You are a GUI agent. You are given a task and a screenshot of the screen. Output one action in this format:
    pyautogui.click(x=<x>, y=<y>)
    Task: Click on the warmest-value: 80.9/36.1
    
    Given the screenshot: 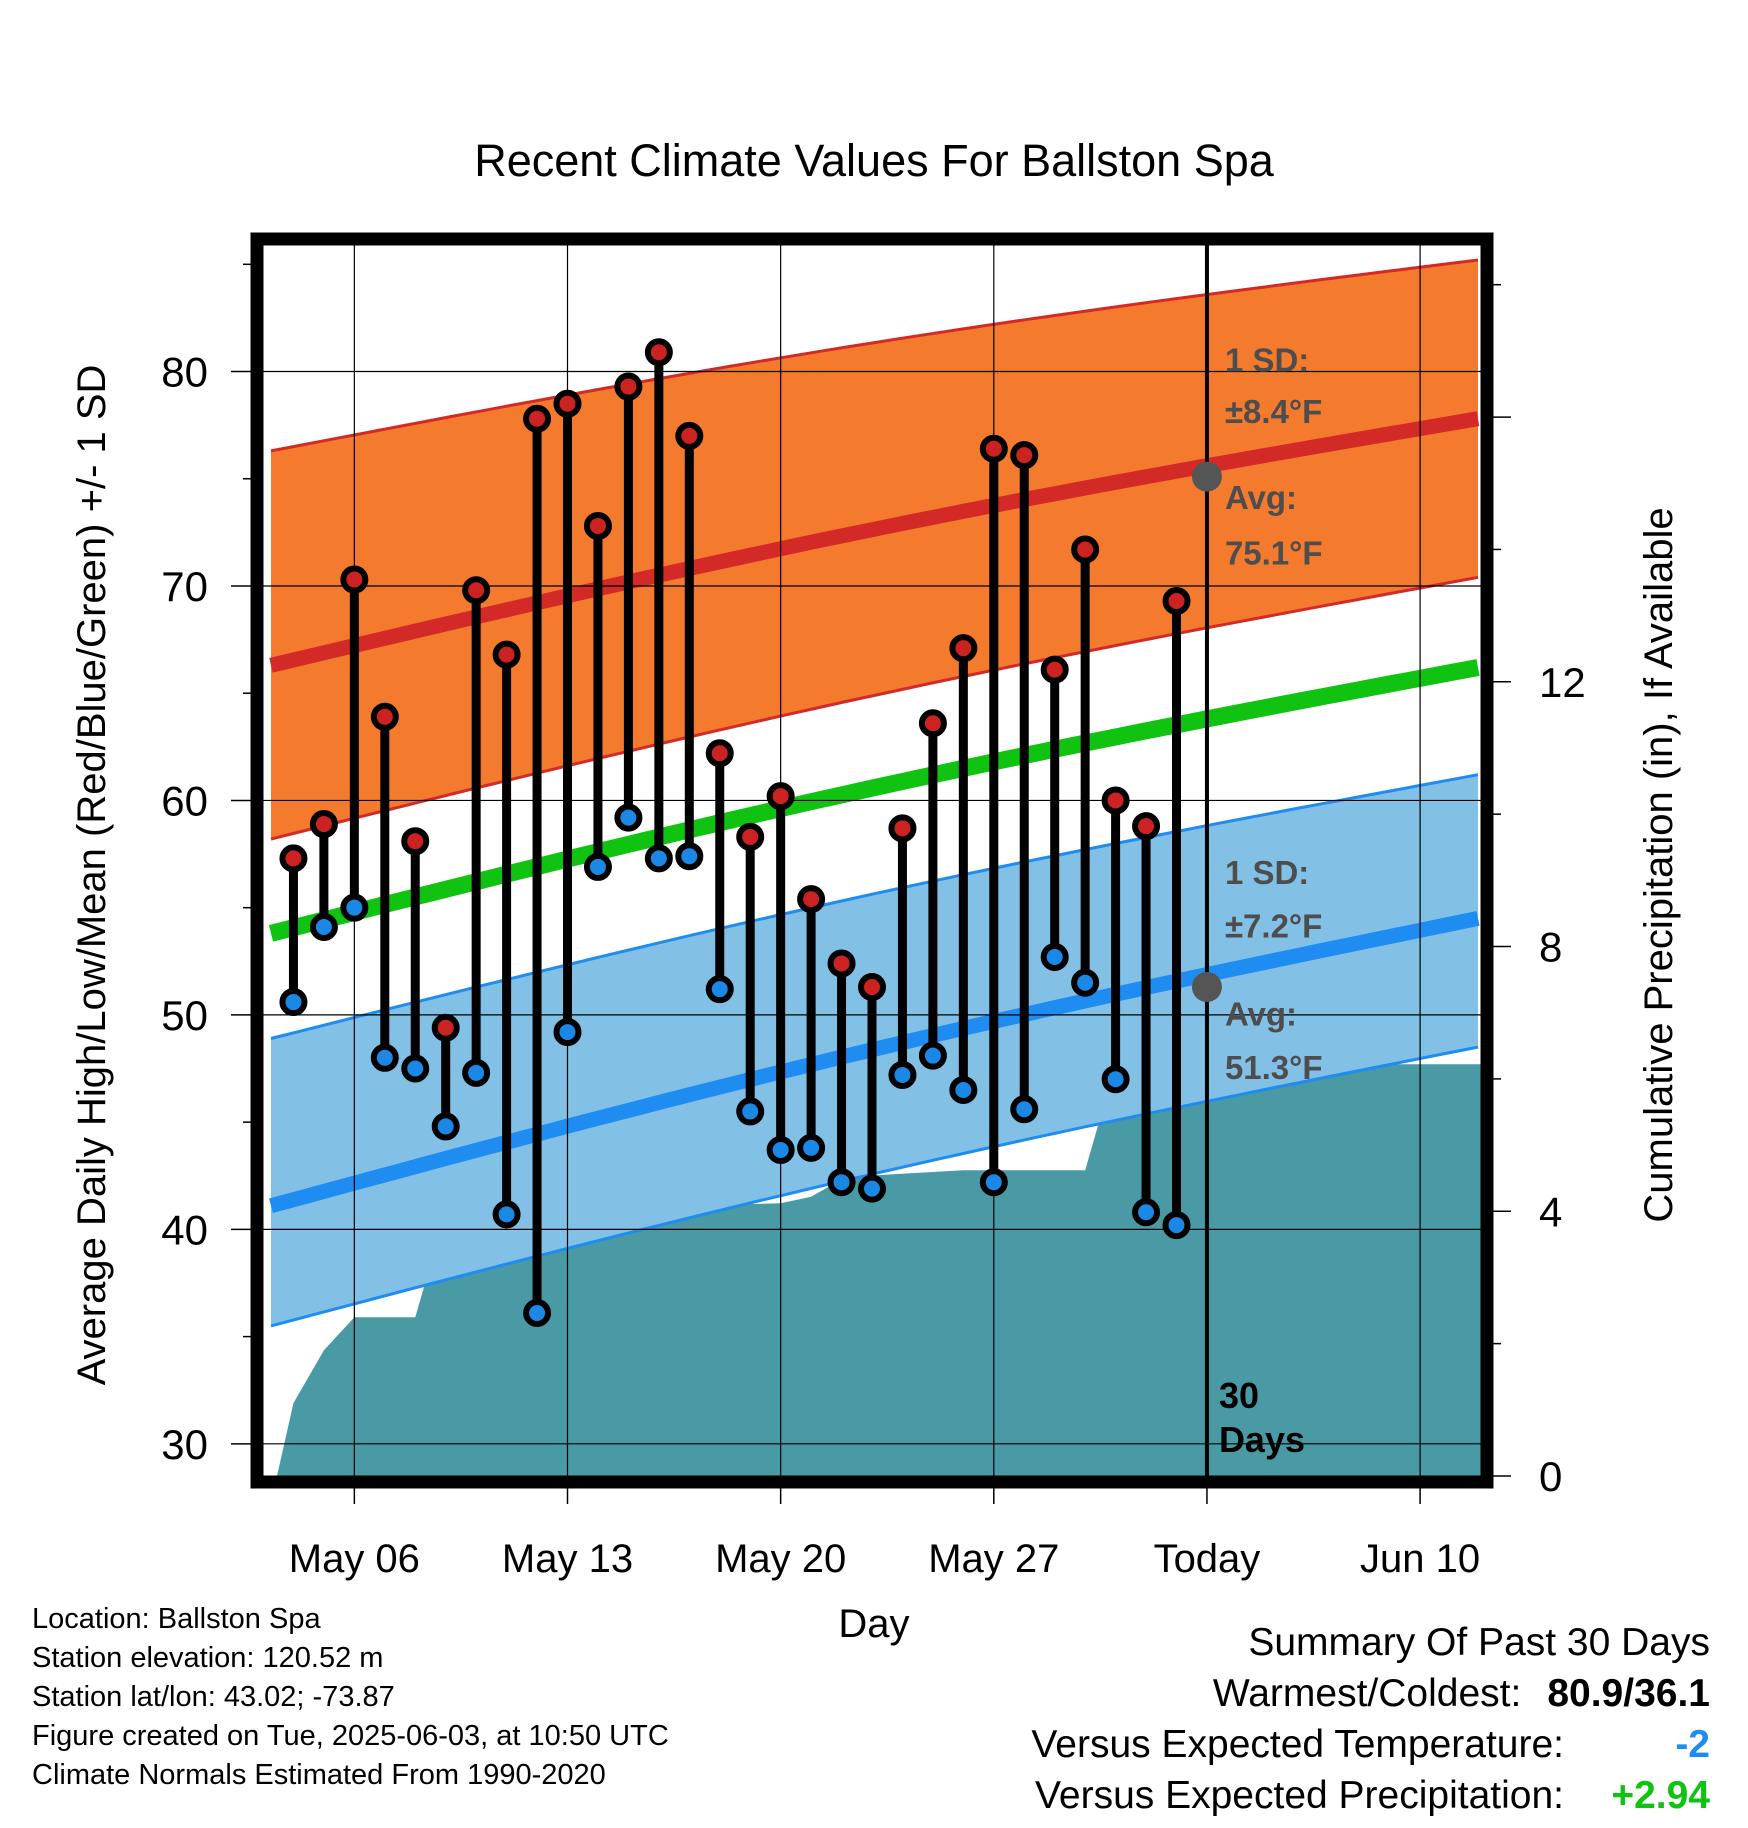 What is the action you would take?
    pyautogui.click(x=1628, y=1693)
    